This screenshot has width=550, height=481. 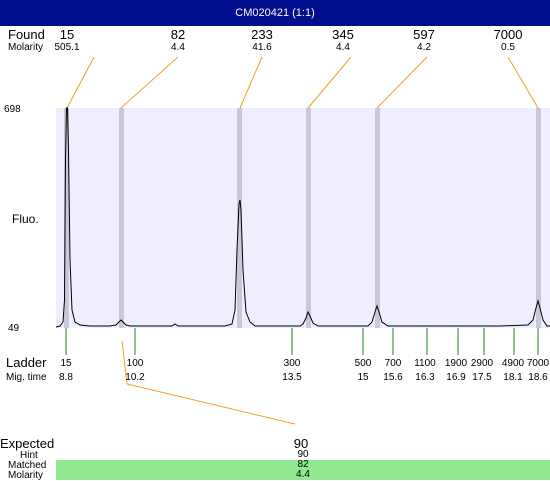 I want to click on expected-value: 90, so click(x=301, y=443).